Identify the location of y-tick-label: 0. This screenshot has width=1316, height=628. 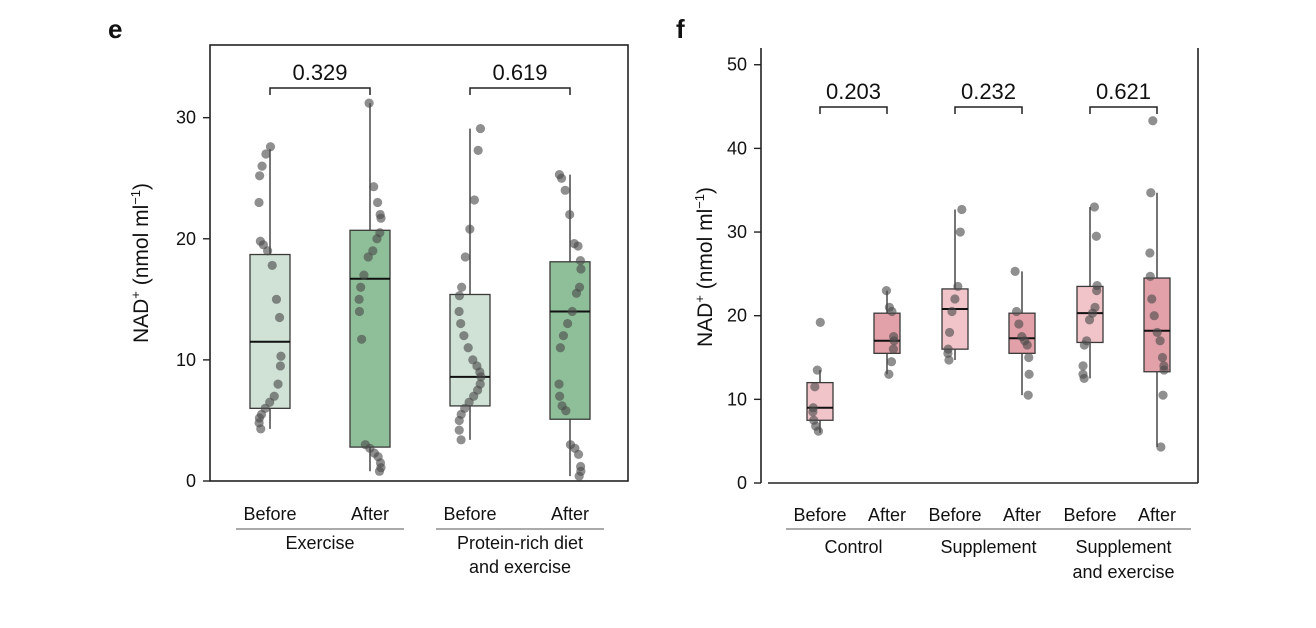
(742, 483).